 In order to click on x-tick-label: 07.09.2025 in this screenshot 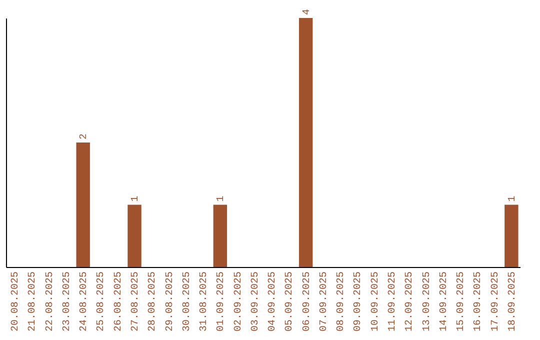, I will do `click(324, 302)`.